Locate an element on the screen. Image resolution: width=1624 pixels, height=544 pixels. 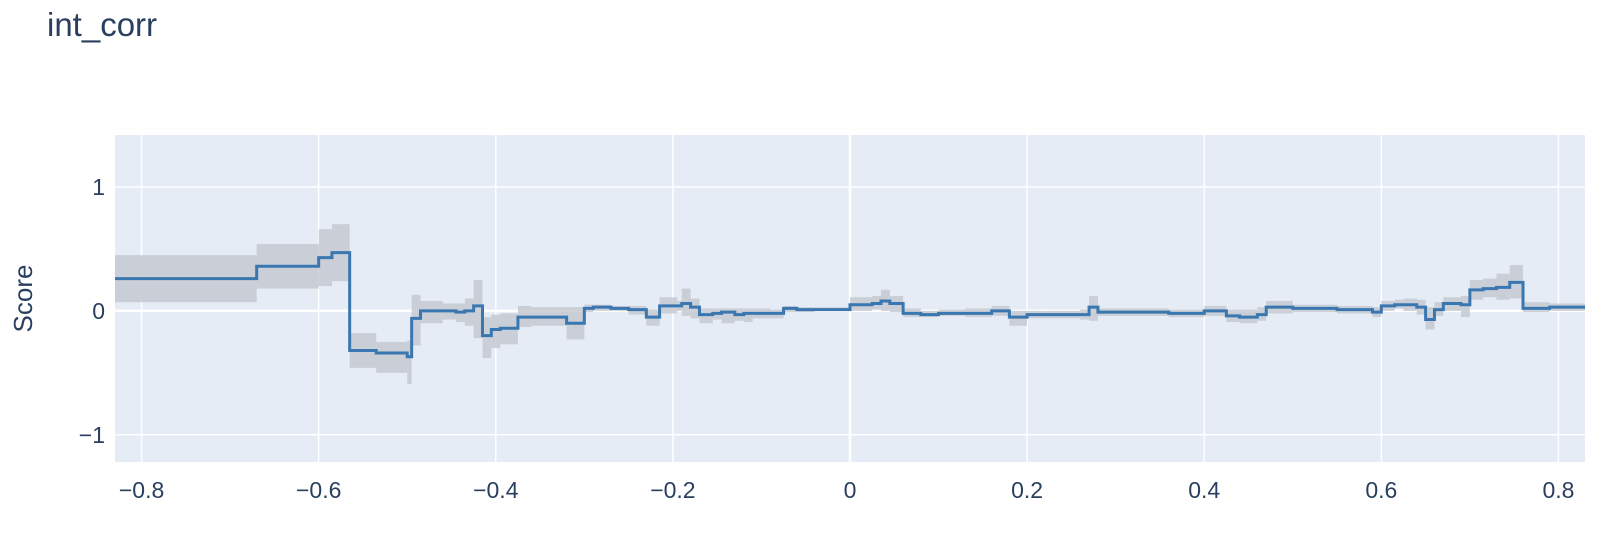
y-axis-title: Score is located at coordinates (23, 299).